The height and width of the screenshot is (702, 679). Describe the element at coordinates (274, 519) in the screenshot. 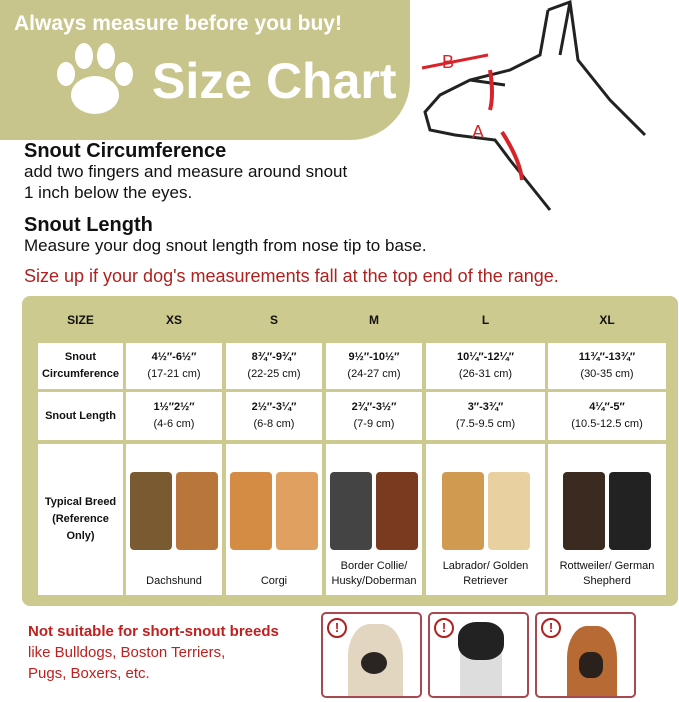

I see `breed-cell: Corgi` at that location.